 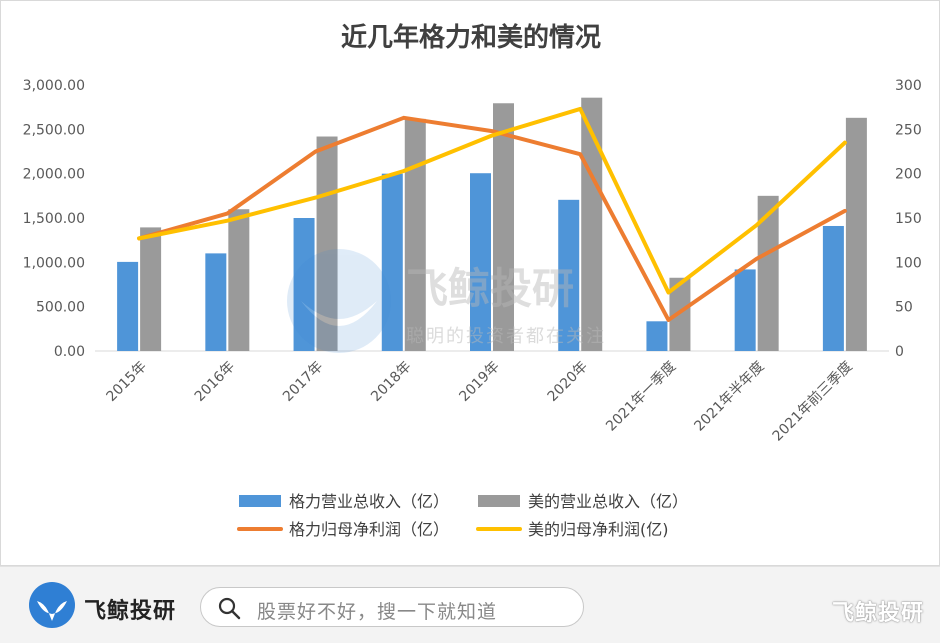 What do you see at coordinates (54, 130) in the screenshot?
I see `y-left-tick-label: 2,500.00` at bounding box center [54, 130].